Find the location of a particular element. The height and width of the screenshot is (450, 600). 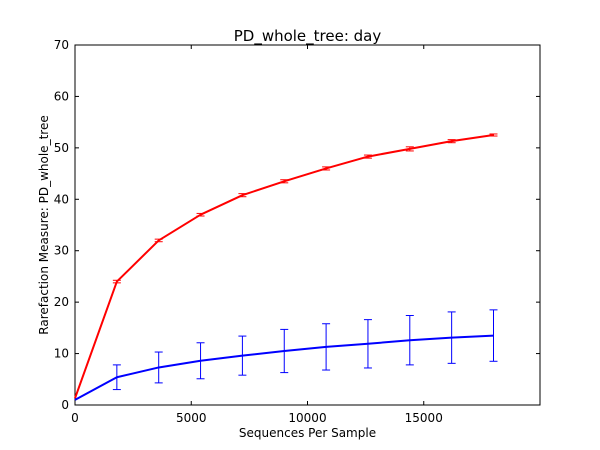

x-tick-label: 5000 is located at coordinates (191, 418).